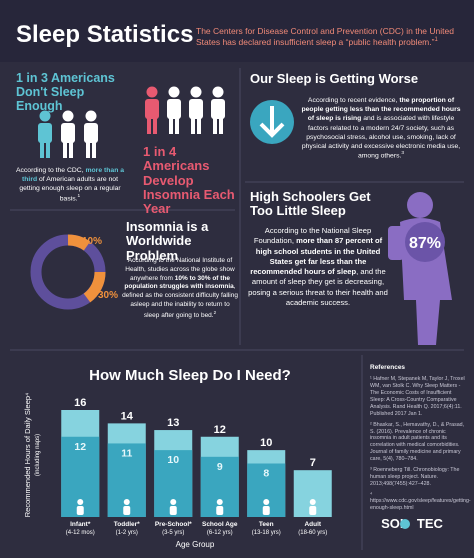 This screenshot has height=558, width=474. What do you see at coordinates (127, 524) in the screenshot?
I see `x-tick-label: Toddler*` at bounding box center [127, 524].